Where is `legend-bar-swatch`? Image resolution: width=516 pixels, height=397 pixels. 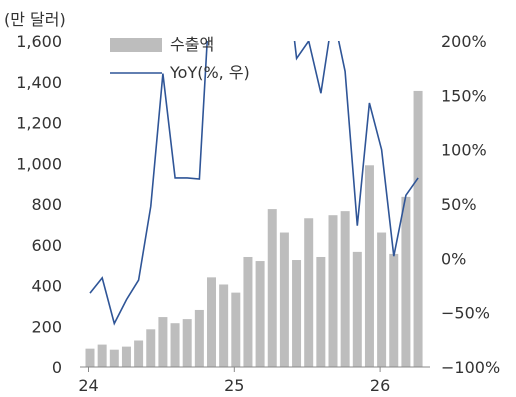 legend-bar-swatch is located at coordinates (136, 45).